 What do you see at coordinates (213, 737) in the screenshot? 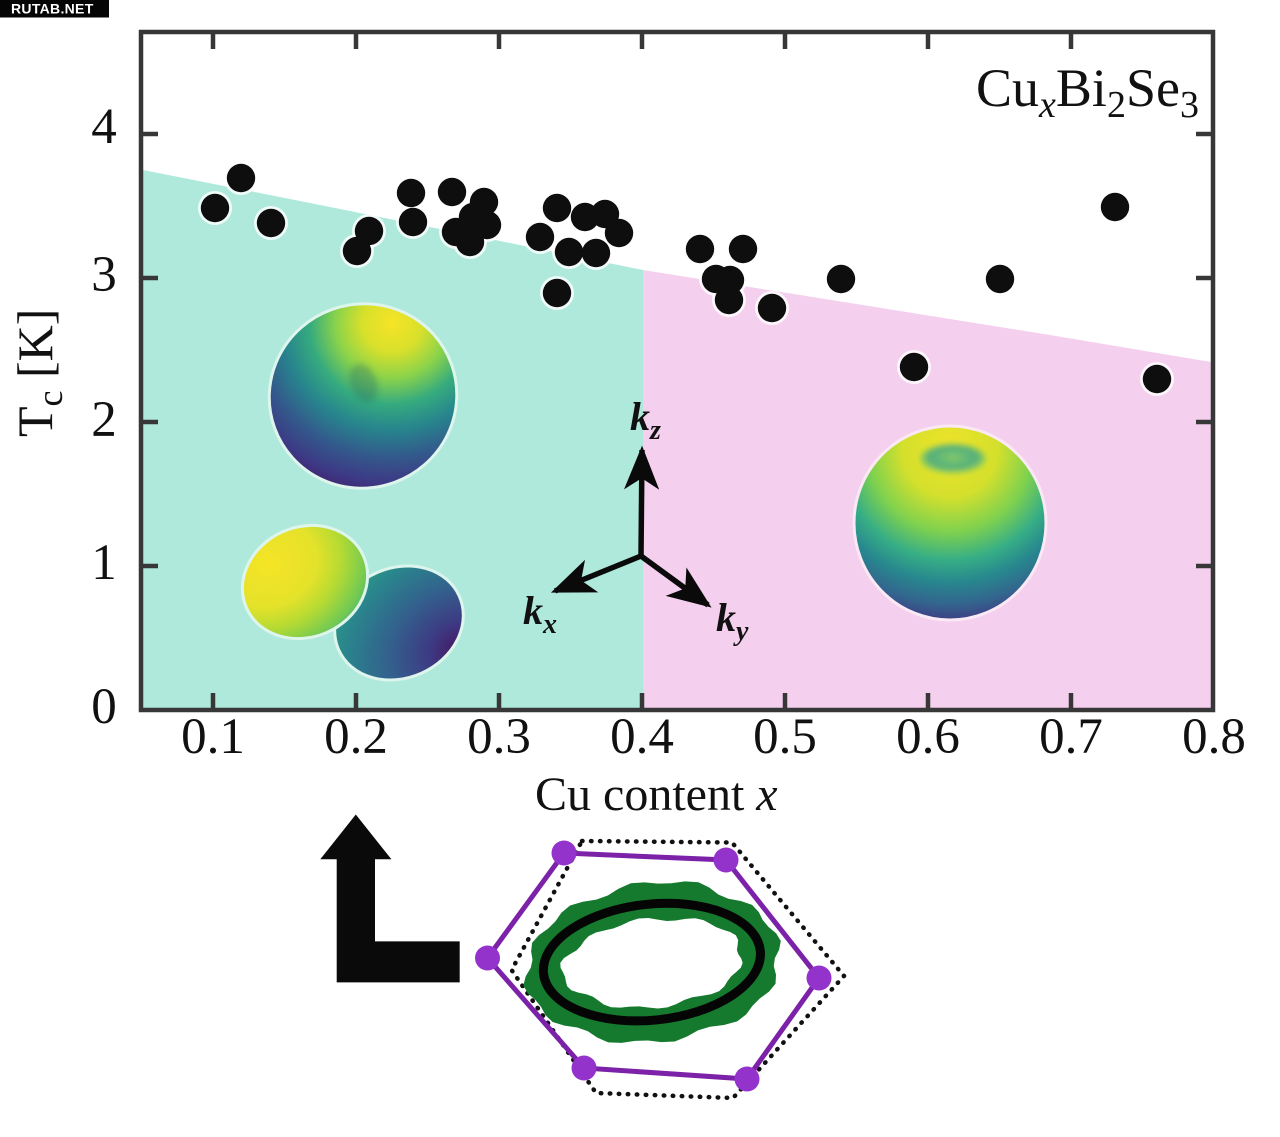
I see `svg-text: 0.1` at bounding box center [213, 737].